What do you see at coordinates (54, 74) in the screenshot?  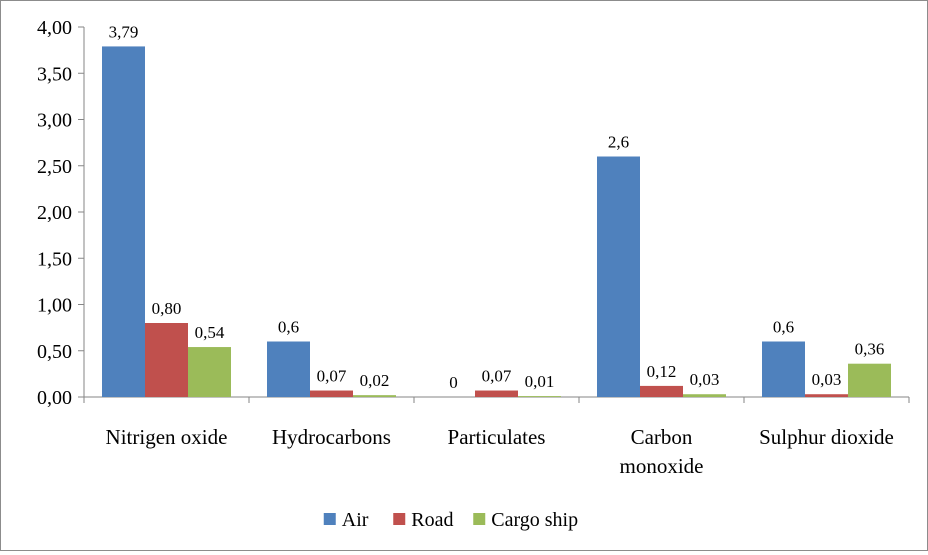 I see `y-tick-label: 3,50` at bounding box center [54, 74].